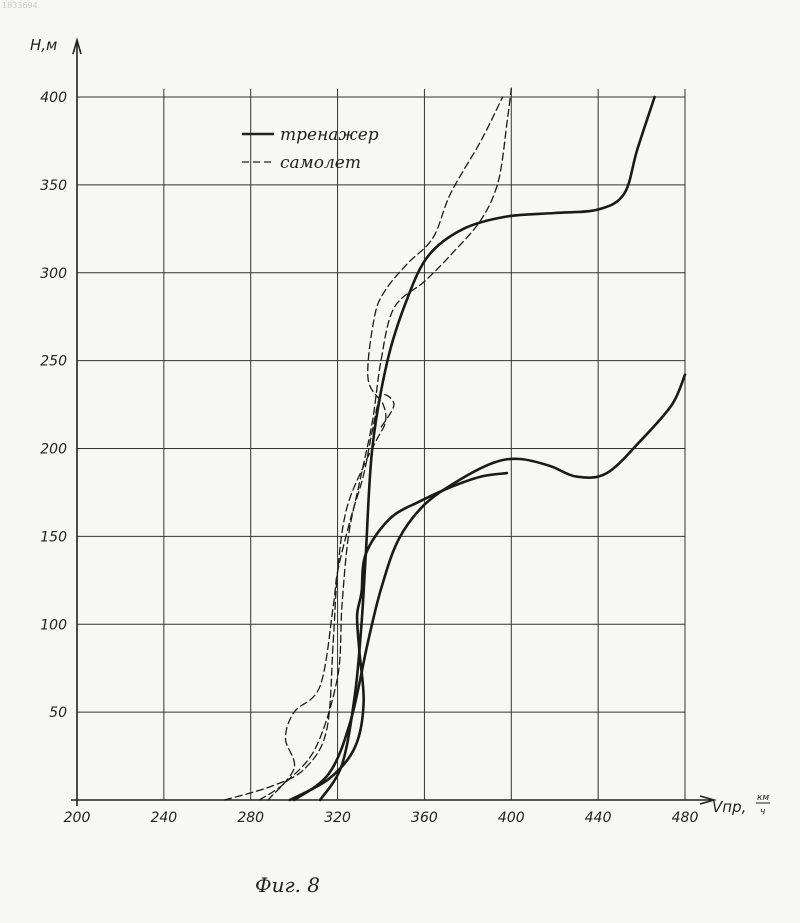 This screenshot has height=923, width=800. I want to click on x-tick-labels: 200 240 280 320 360 400 440 480, so click(381, 818).